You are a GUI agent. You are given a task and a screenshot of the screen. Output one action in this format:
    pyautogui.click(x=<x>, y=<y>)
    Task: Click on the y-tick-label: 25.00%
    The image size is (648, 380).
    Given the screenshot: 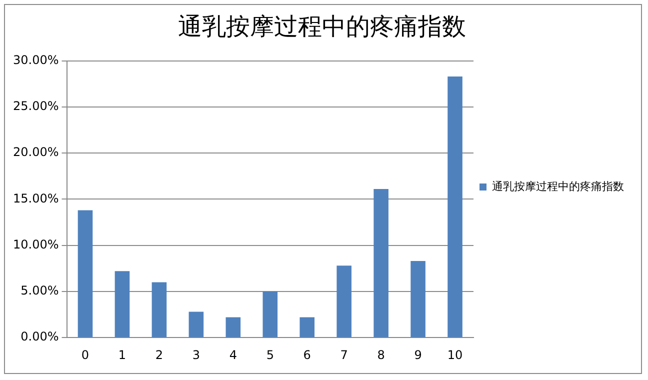 What is the action you would take?
    pyautogui.click(x=35, y=106)
    